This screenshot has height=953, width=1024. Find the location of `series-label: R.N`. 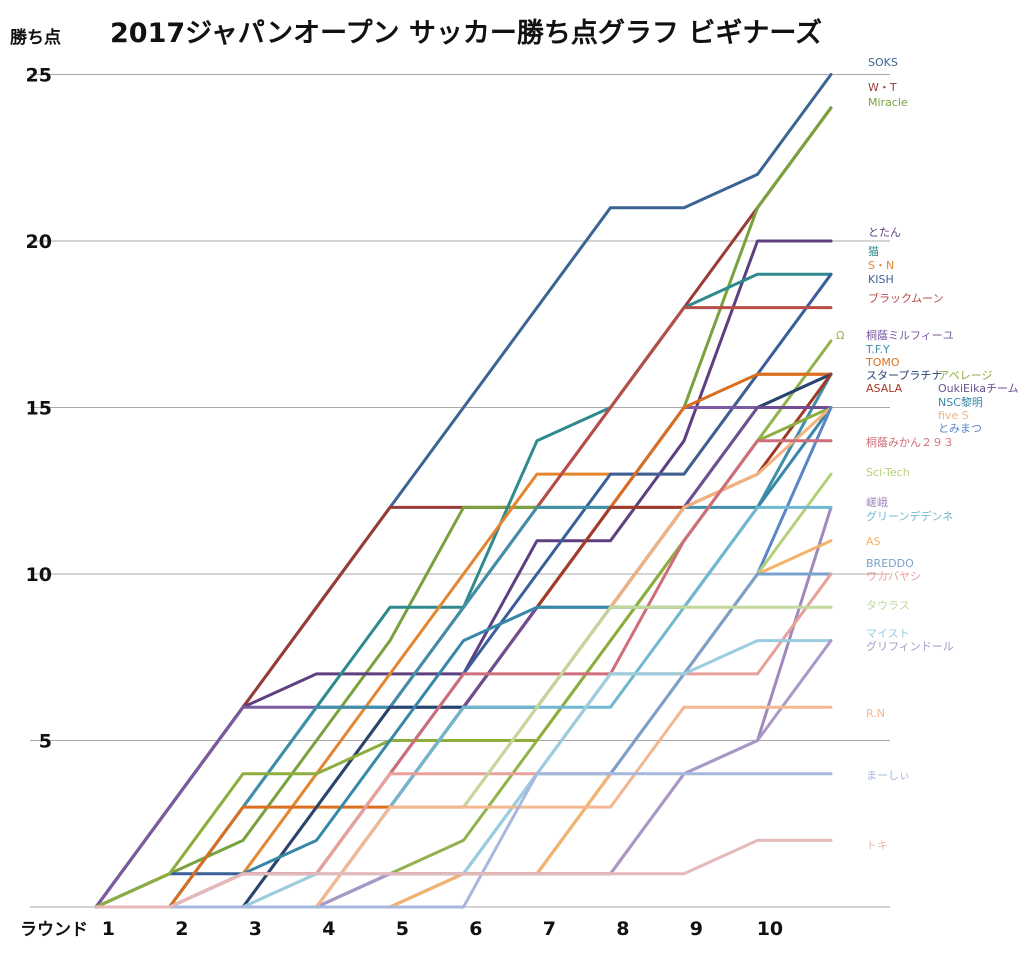

series-label: R.N is located at coordinates (875, 713).